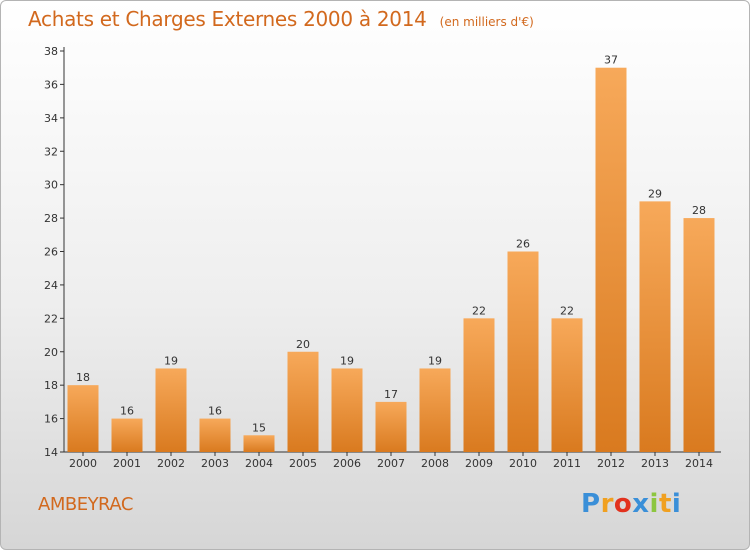 Image resolution: width=750 pixels, height=550 pixels. I want to click on y-tick-label: 32, so click(51, 151).